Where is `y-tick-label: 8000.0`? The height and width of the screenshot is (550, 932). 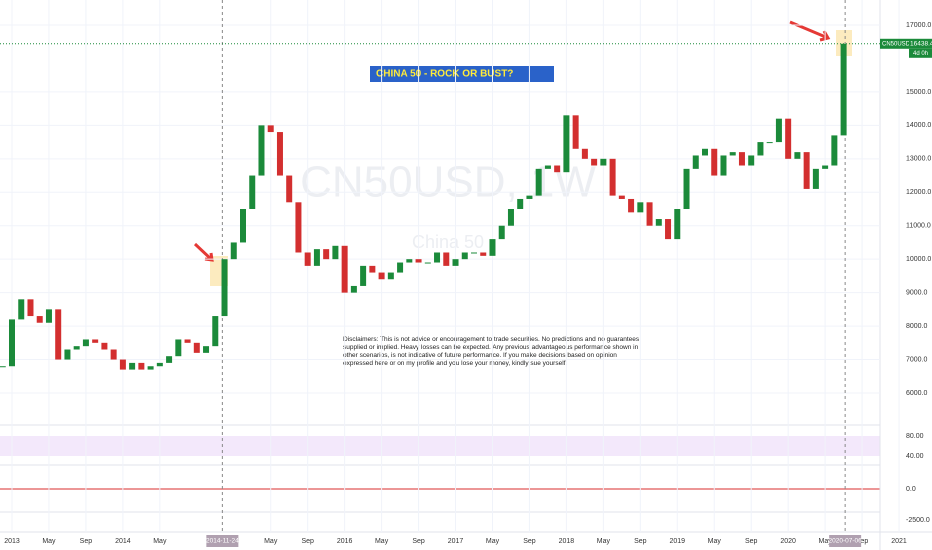 y-tick-label: 8000.0 is located at coordinates (917, 326).